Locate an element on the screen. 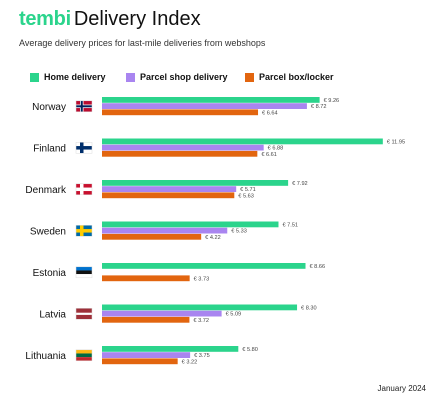 Image resolution: width=440 pixels, height=406 pixels. category-label: Denmark is located at coordinates (46, 190).